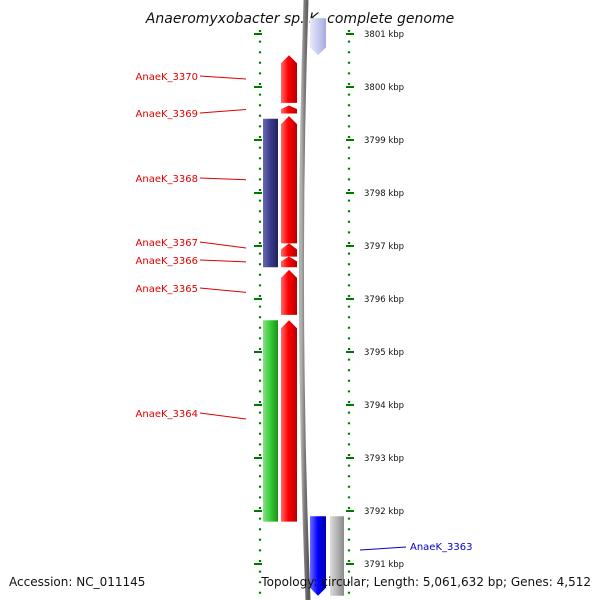 The width and height of the screenshot is (600, 600). I want to click on gene-feature-green-feature, so click(270, 421).